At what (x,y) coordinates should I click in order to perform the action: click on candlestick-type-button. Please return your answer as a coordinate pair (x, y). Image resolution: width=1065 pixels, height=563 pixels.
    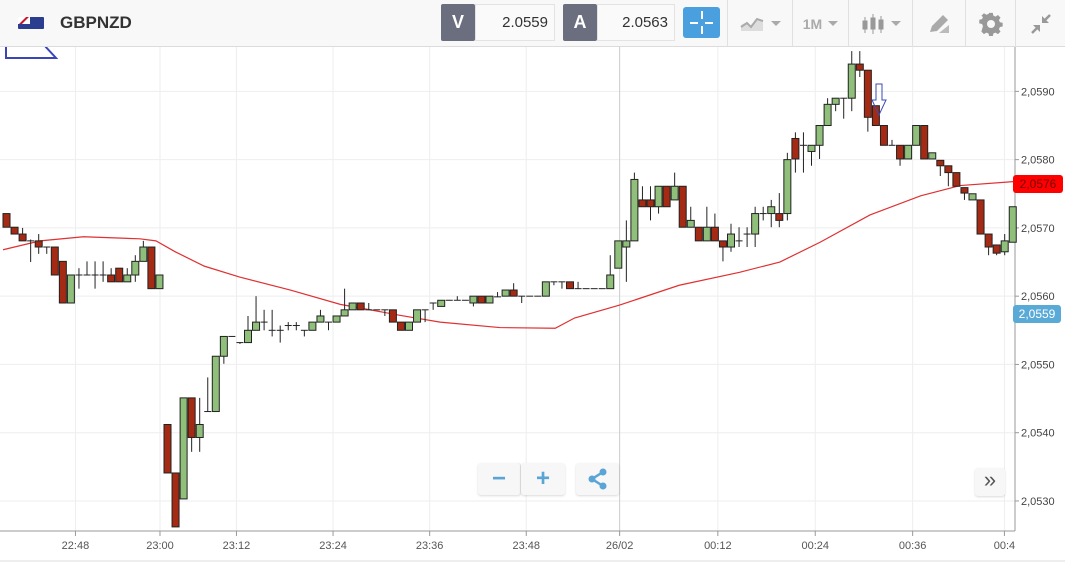
    Looking at the image, I should click on (880, 23).